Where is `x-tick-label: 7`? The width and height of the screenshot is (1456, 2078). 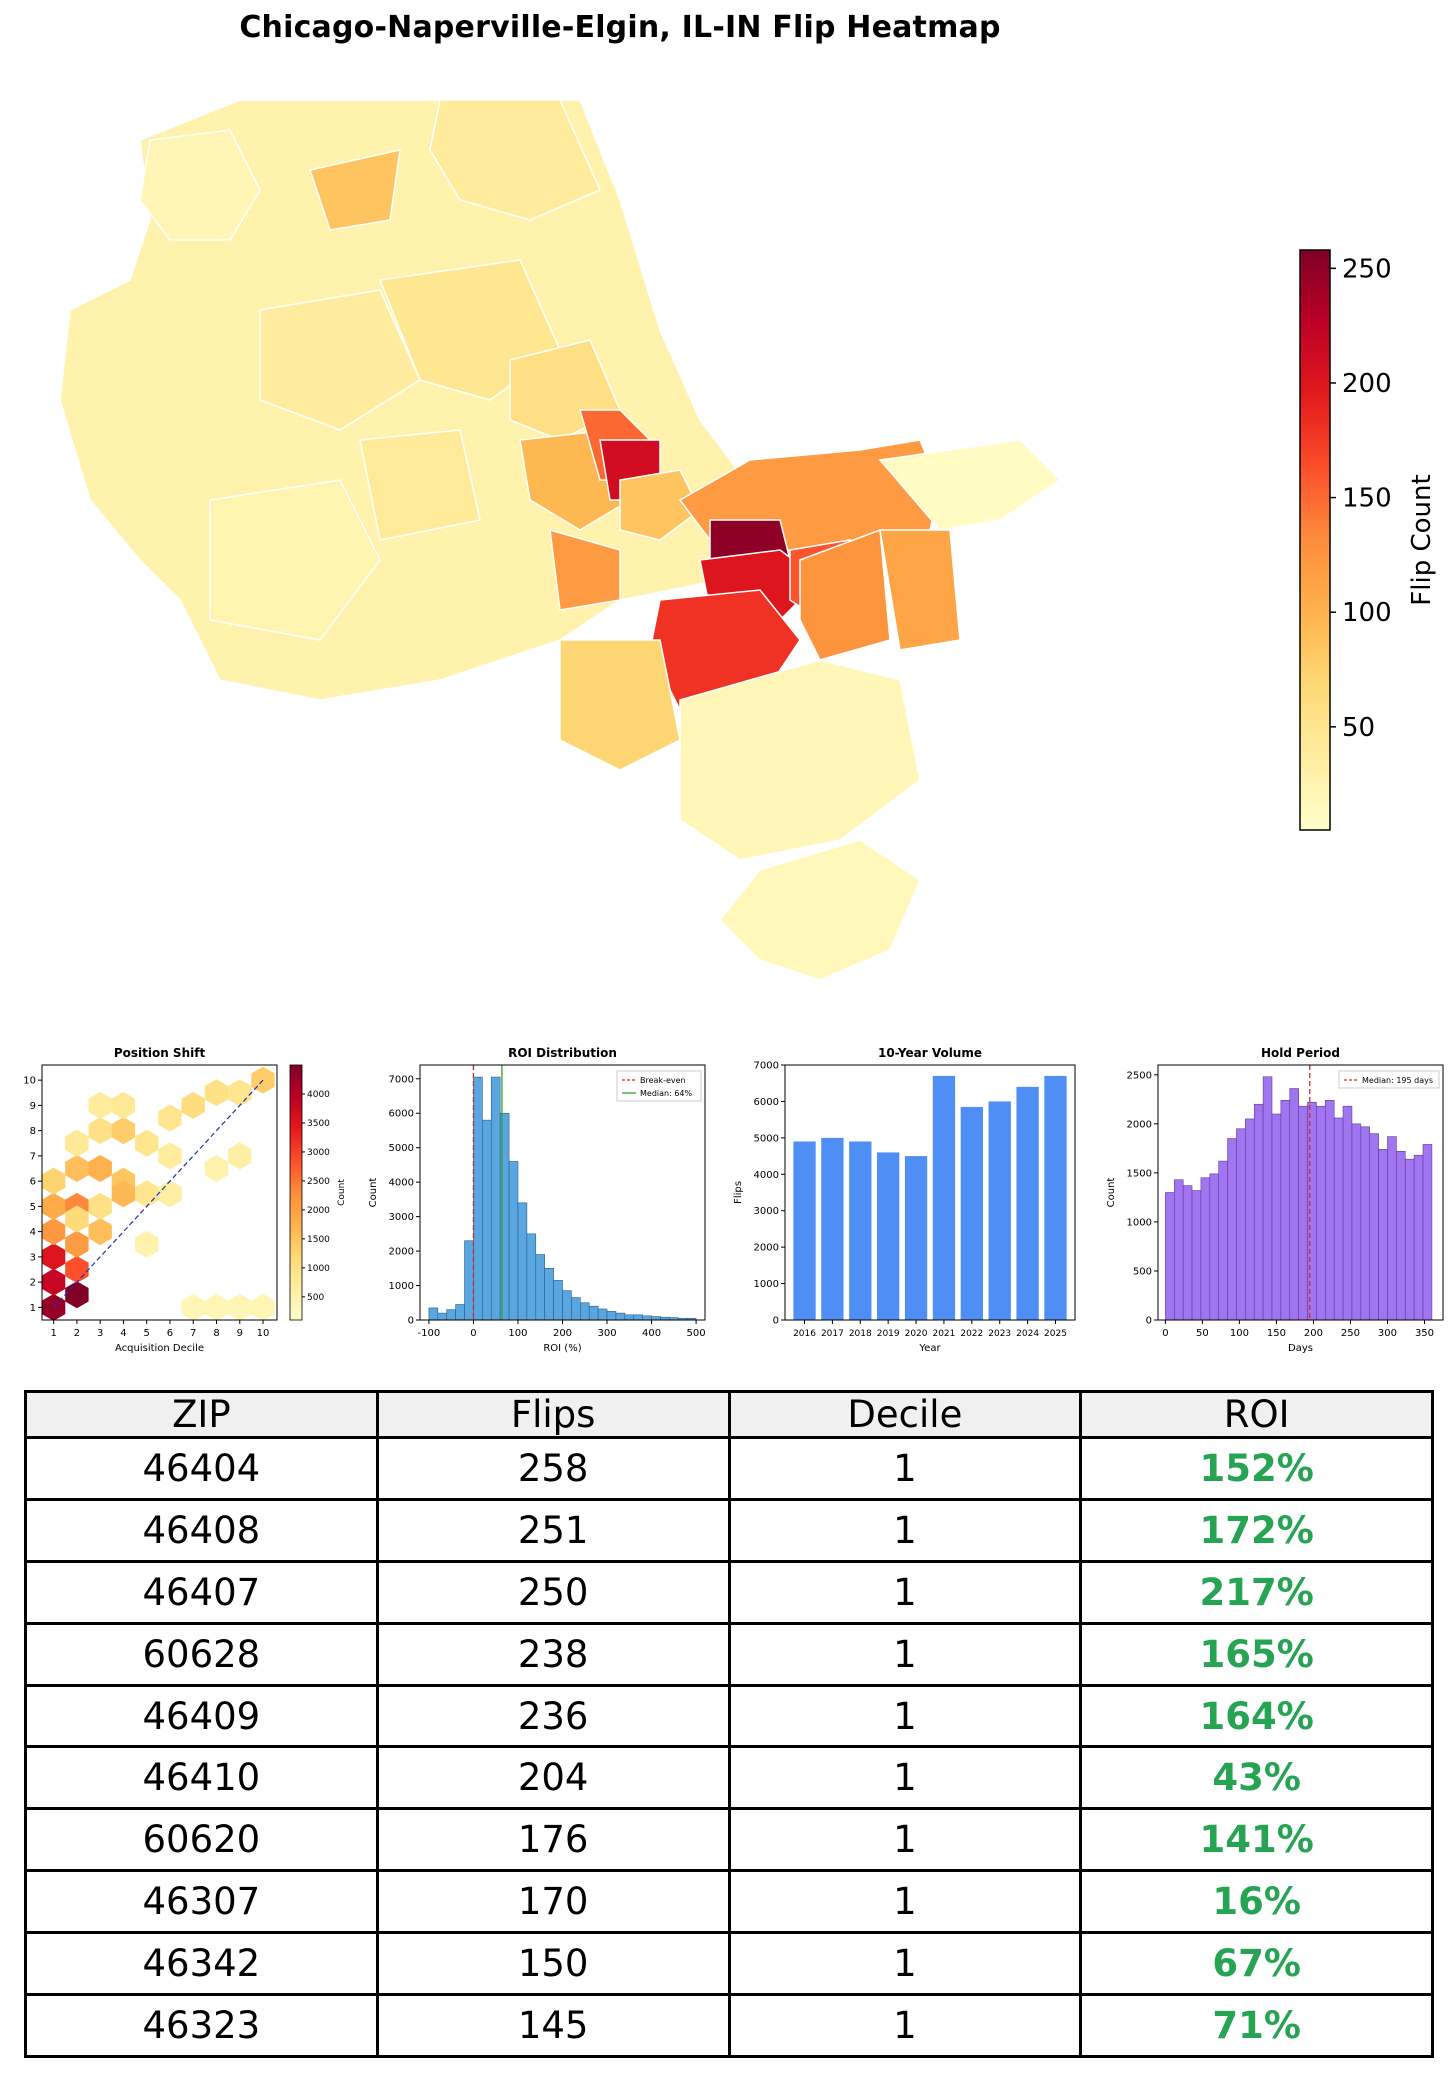 x-tick-label: 7 is located at coordinates (193, 1333).